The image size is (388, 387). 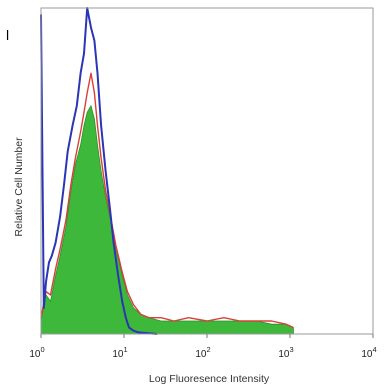 What do you see at coordinates (7, 35) in the screenshot?
I see `panel-label: l` at bounding box center [7, 35].